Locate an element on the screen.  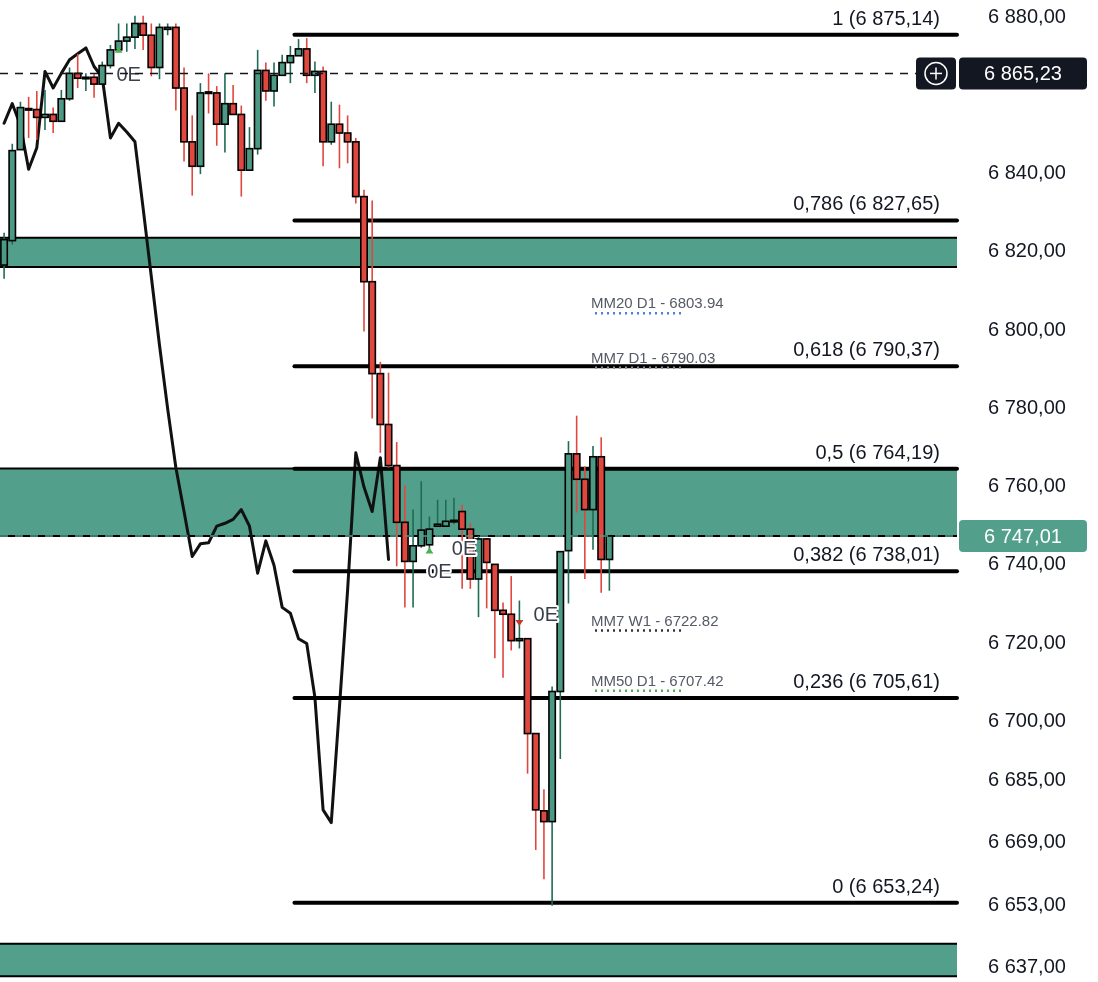
ref-line-label: 0 (6 653,24) is located at coordinates (886, 885).